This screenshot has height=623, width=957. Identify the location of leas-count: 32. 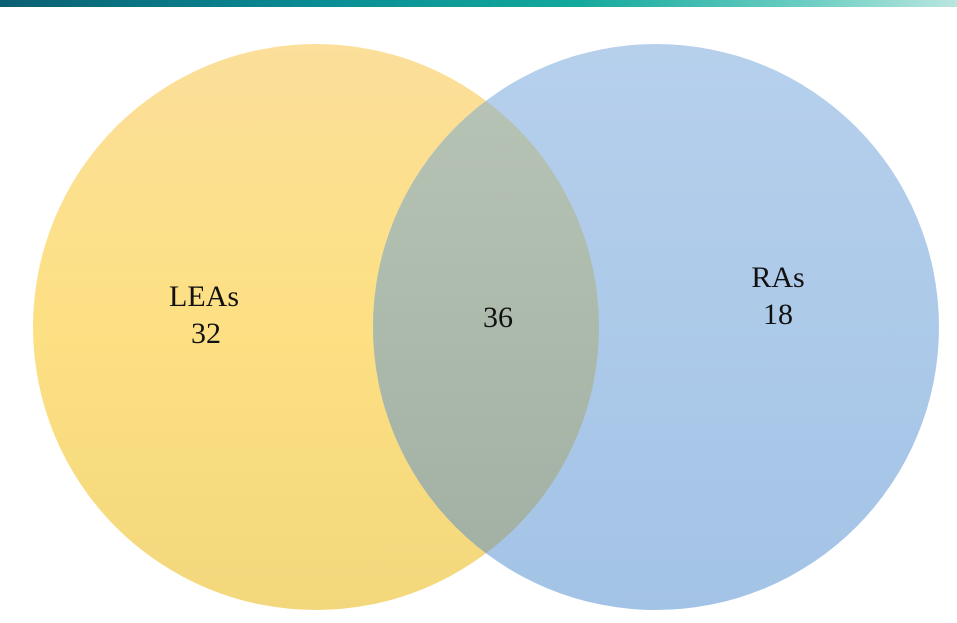
(206, 333).